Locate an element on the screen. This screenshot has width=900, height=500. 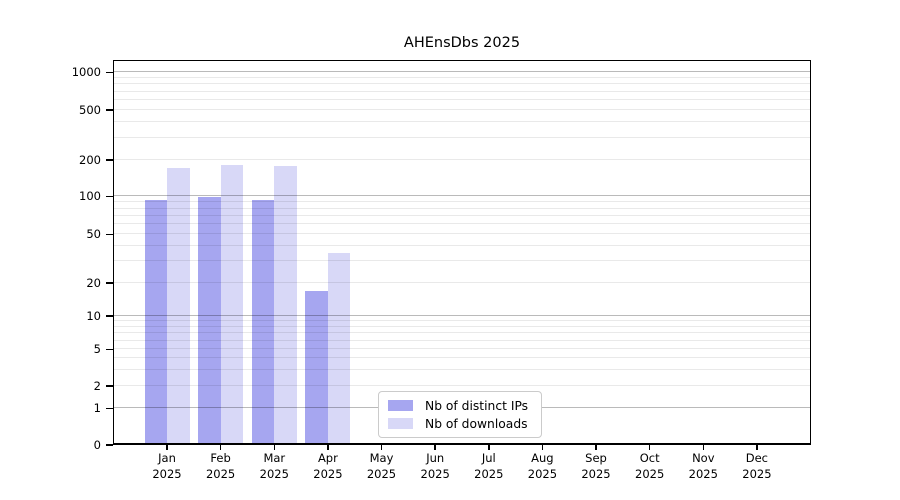
x-tick-label-mar: Mar 2025 is located at coordinates (274, 466).